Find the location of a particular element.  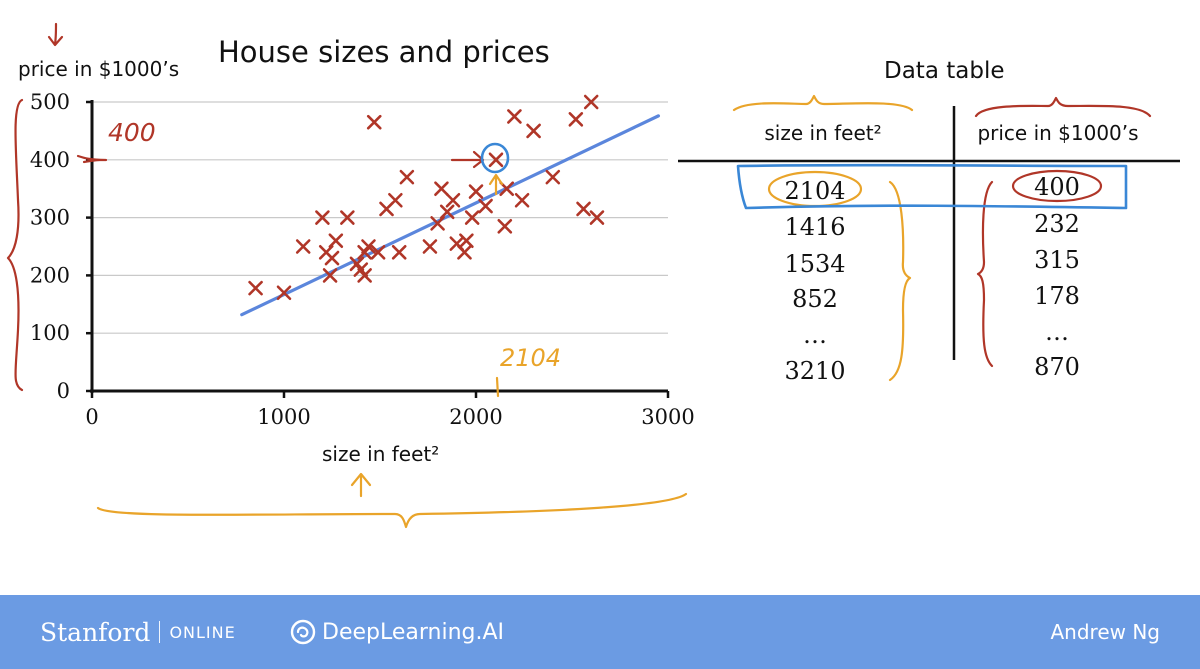

table-title: Data table is located at coordinates (944, 71).